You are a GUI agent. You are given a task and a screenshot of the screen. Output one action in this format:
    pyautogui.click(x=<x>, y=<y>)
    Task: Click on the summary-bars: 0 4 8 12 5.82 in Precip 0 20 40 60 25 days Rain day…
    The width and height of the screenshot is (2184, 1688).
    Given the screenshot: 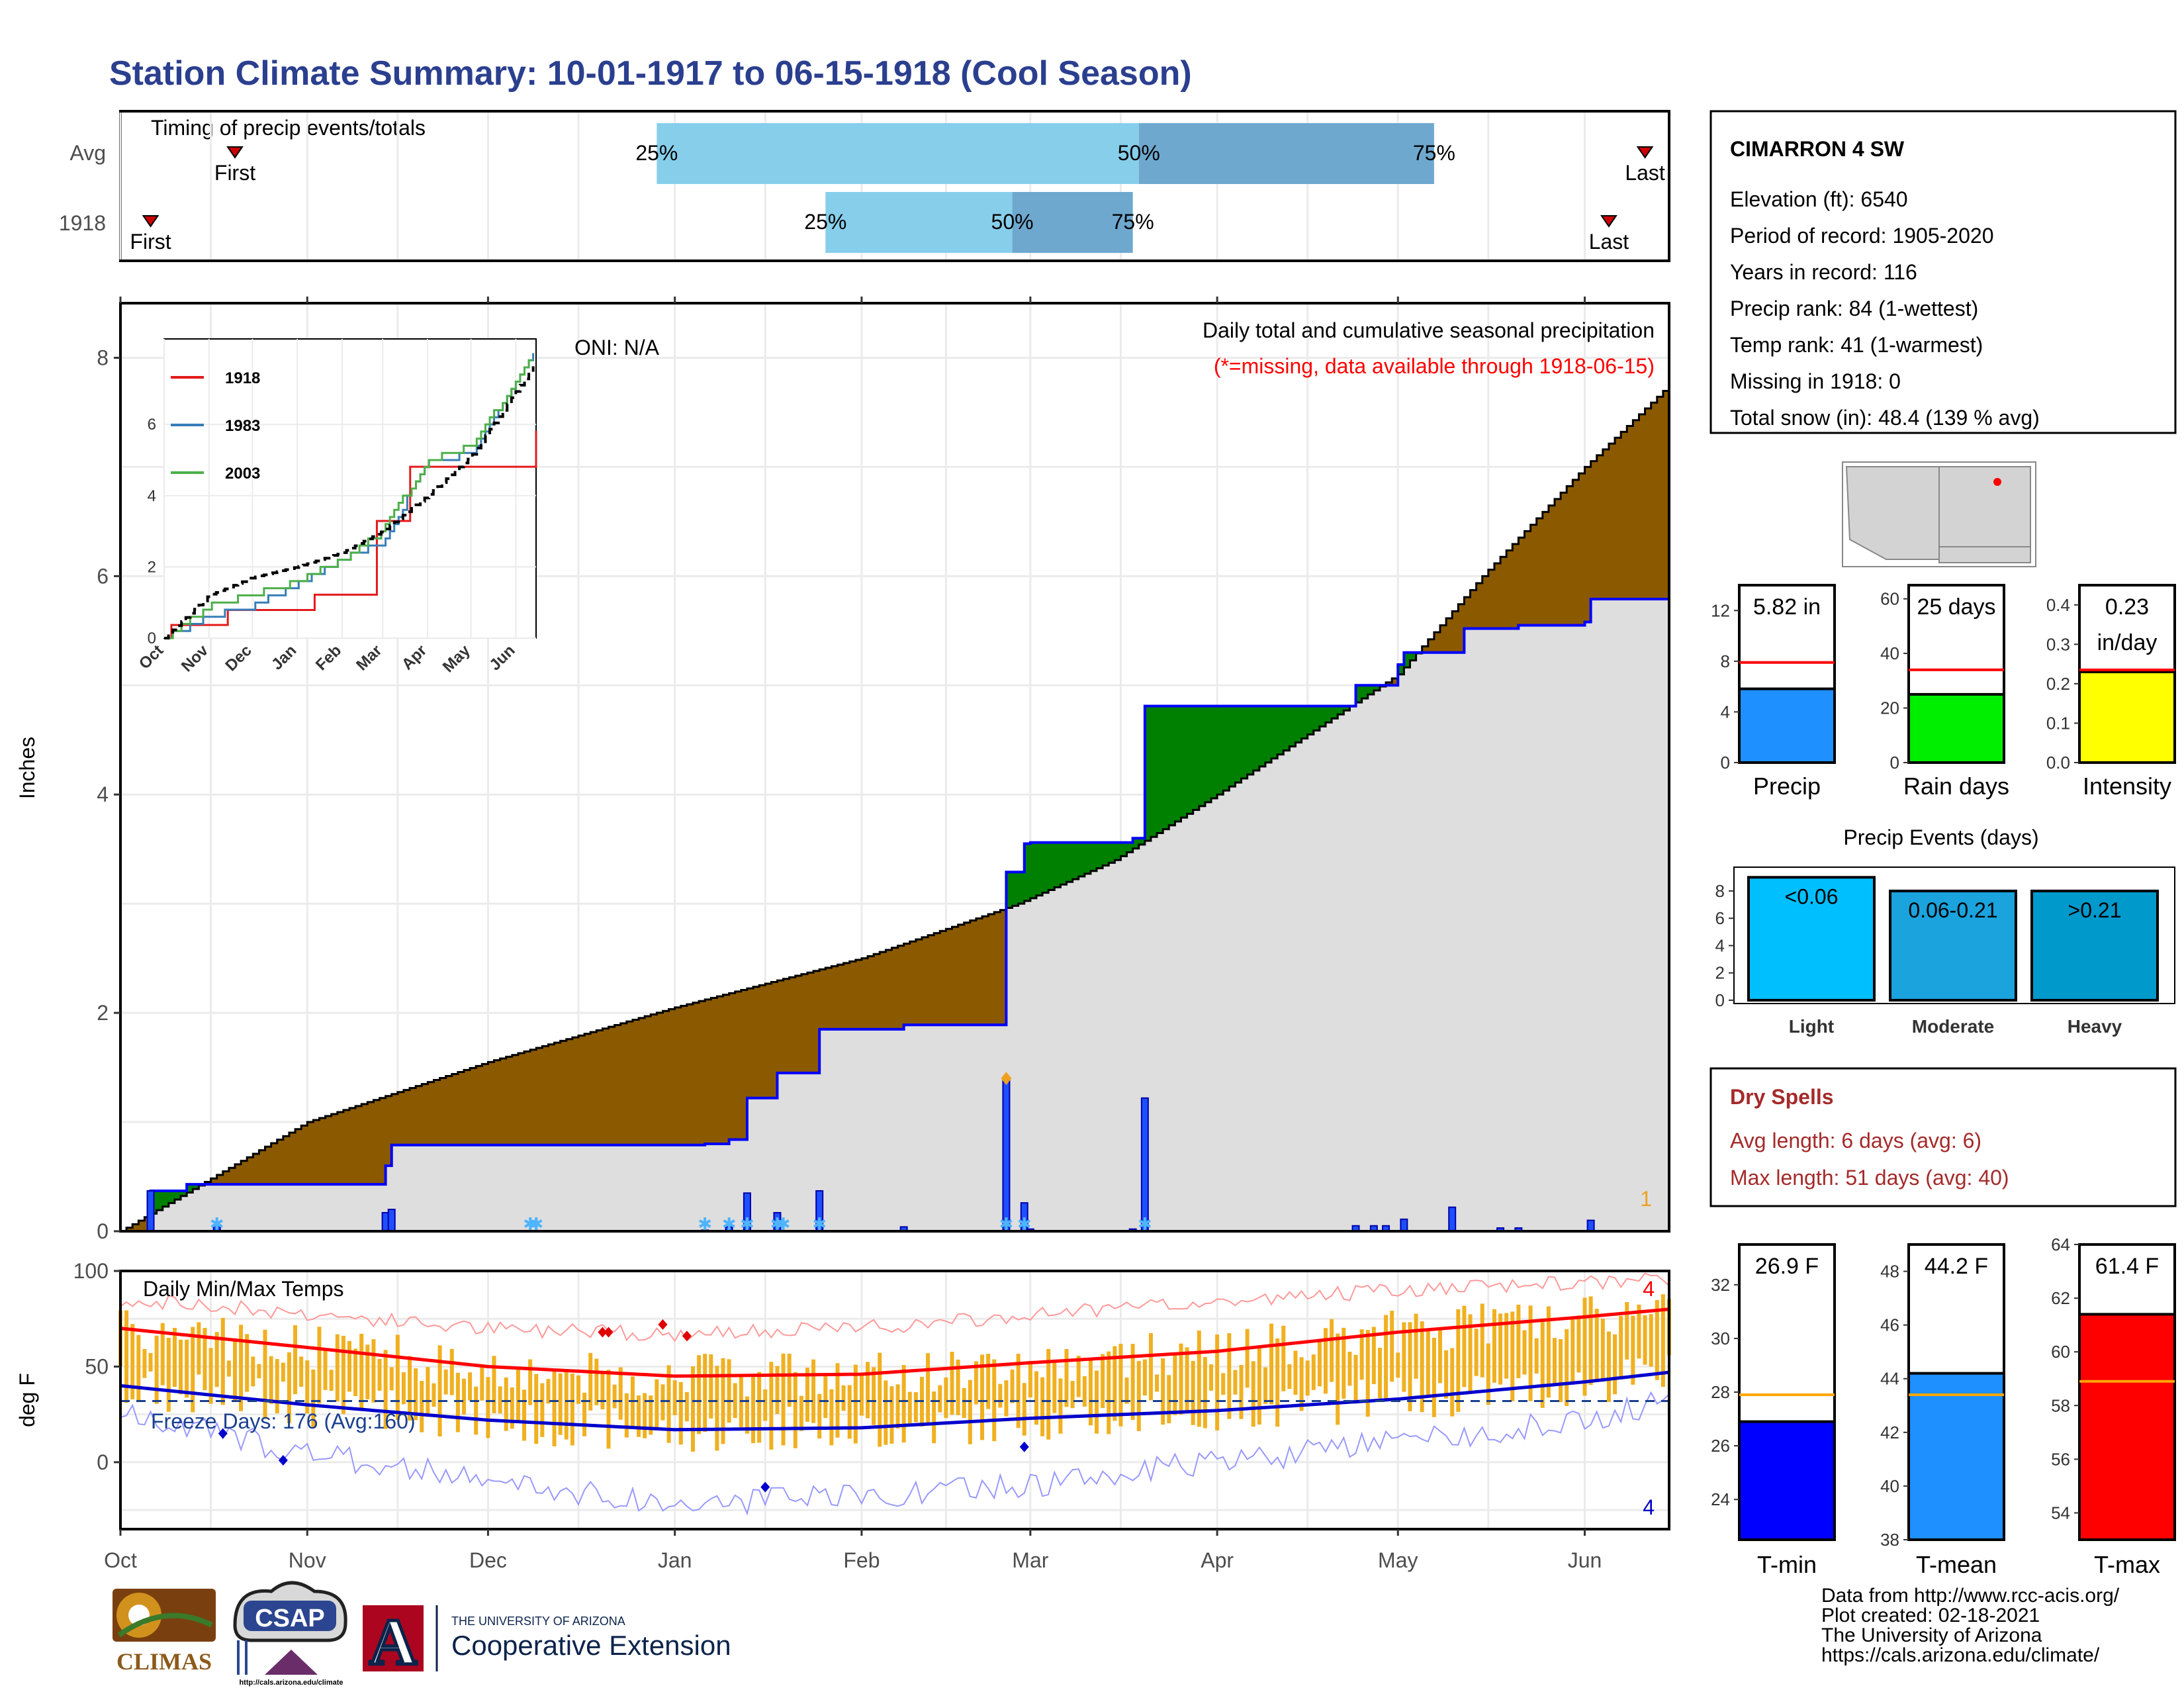 What is the action you would take?
    pyautogui.click(x=1943, y=692)
    